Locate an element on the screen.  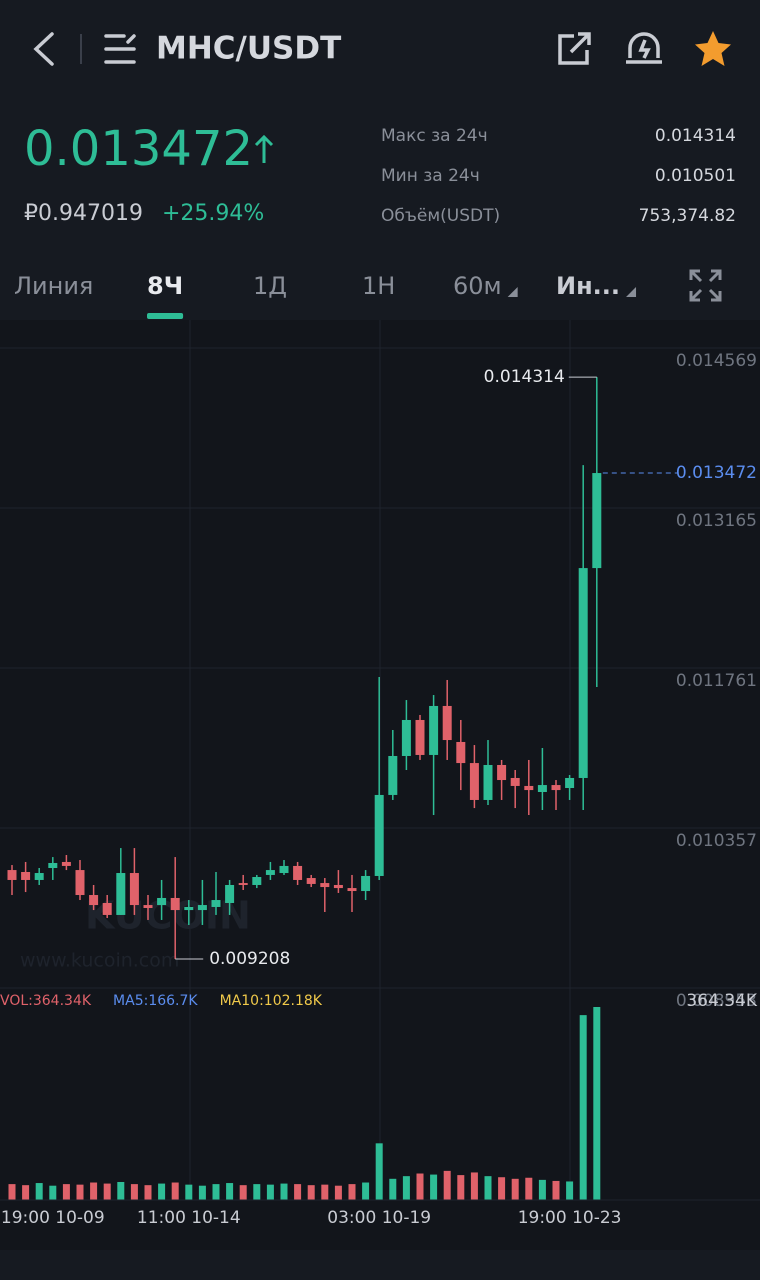
stat-label: Мин за 24ч is located at coordinates (430, 176).